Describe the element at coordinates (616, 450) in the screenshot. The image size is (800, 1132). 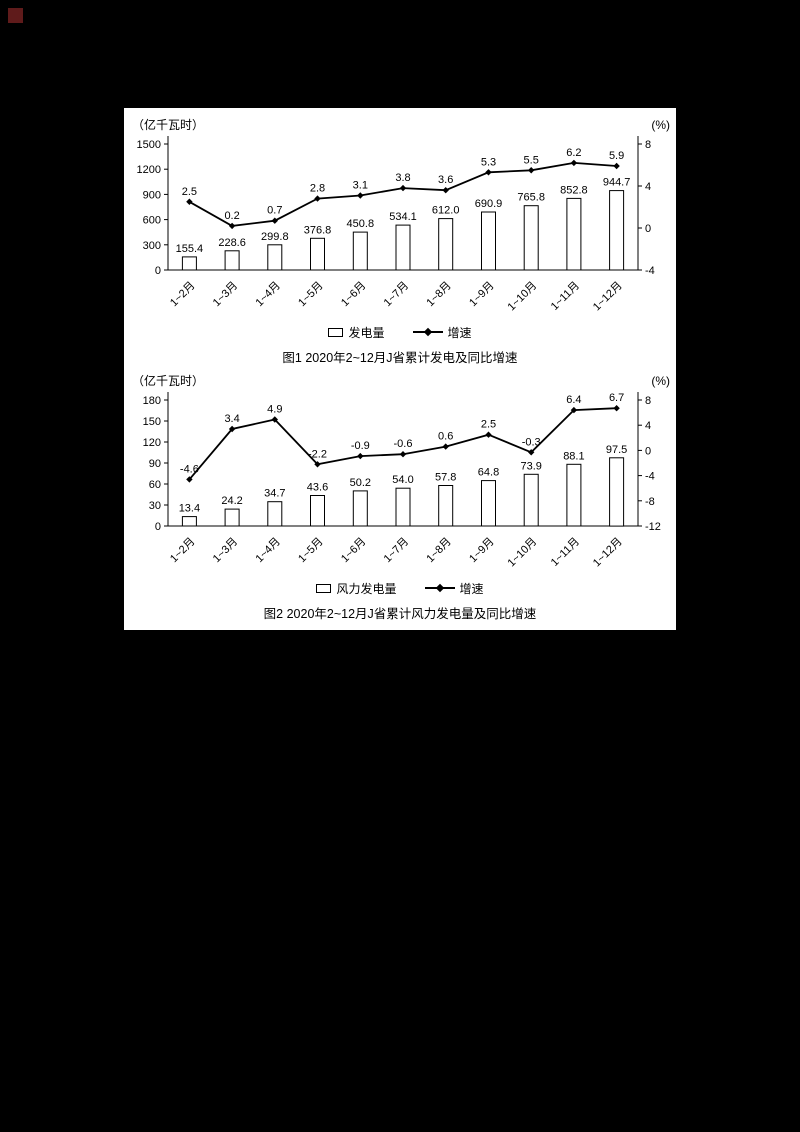
I see `svg-text: 97.5` at that location.